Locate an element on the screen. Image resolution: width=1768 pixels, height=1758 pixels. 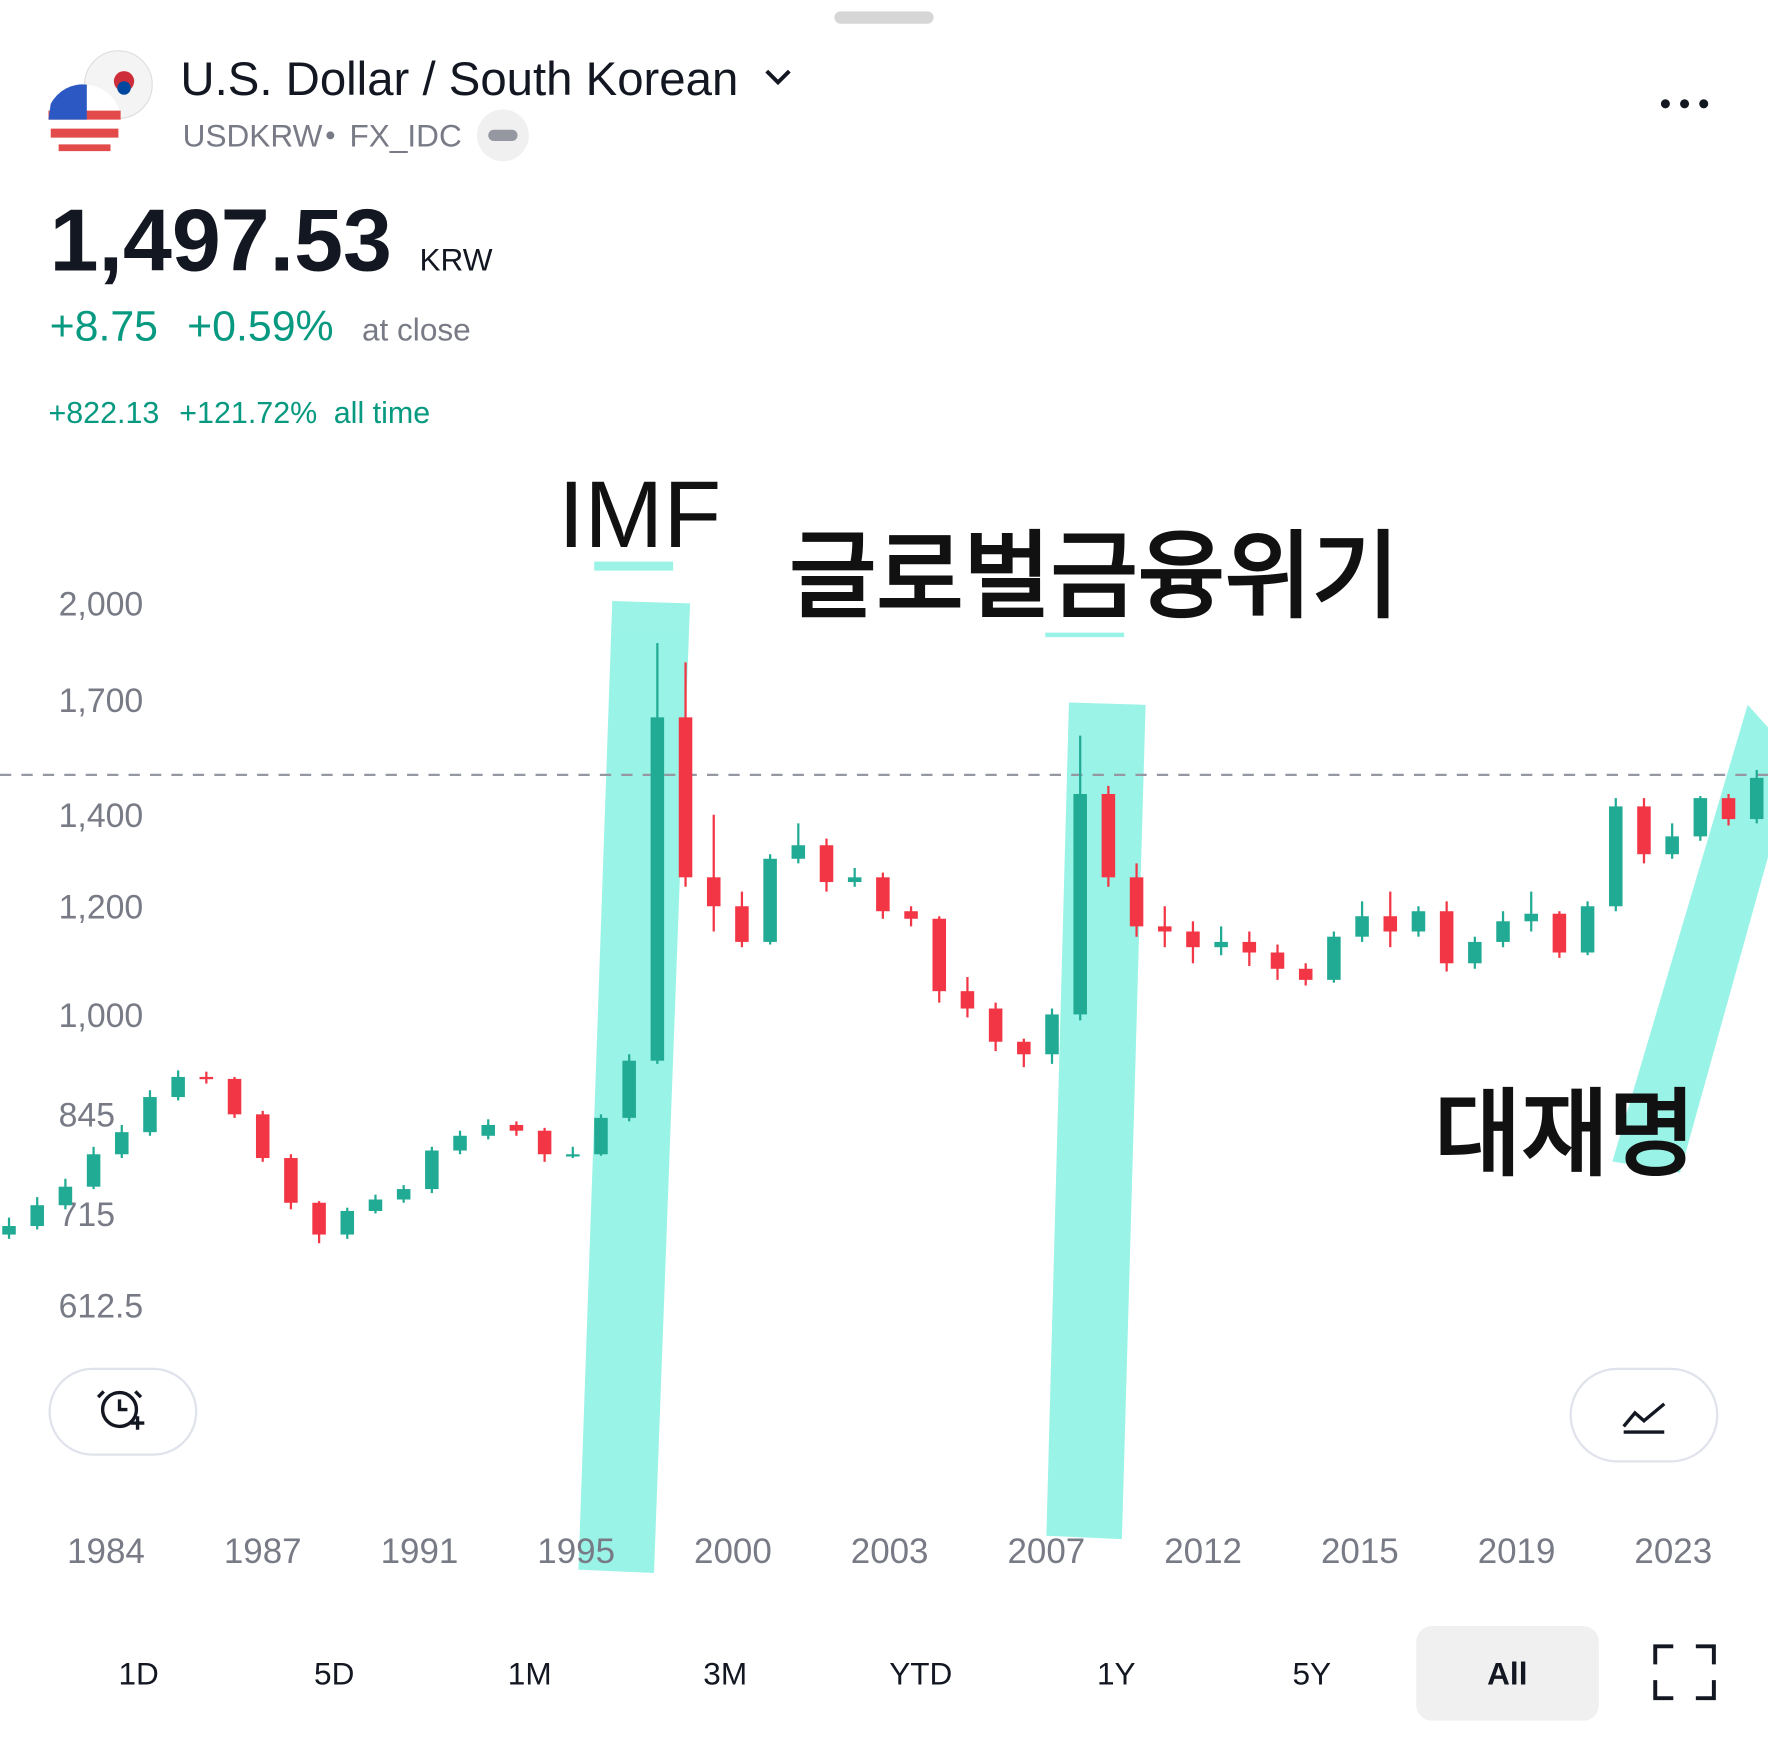
indicators-button is located at coordinates (1644, 1415).